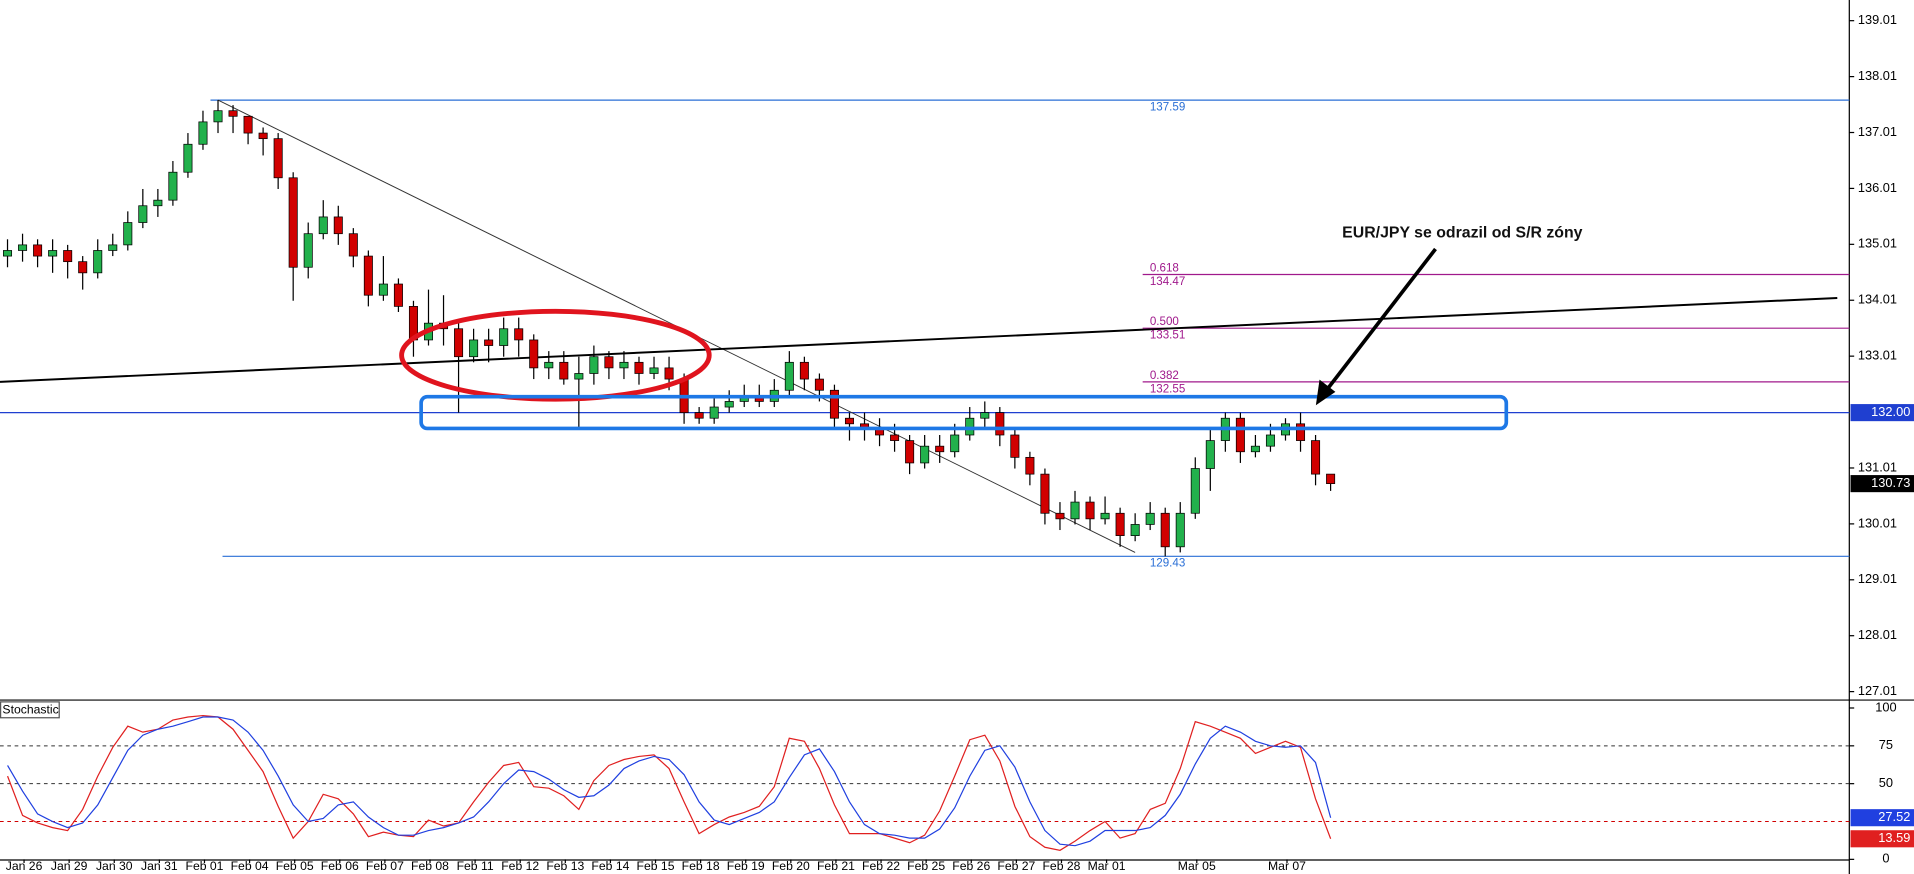 The width and height of the screenshot is (1914, 874). What do you see at coordinates (1167, 389) in the screenshot?
I see `fib-price-label: 132.55` at bounding box center [1167, 389].